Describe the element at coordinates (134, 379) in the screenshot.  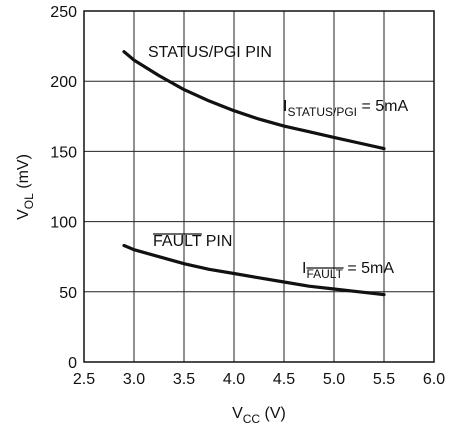
I see `x-tick-label: 3.0` at that location.